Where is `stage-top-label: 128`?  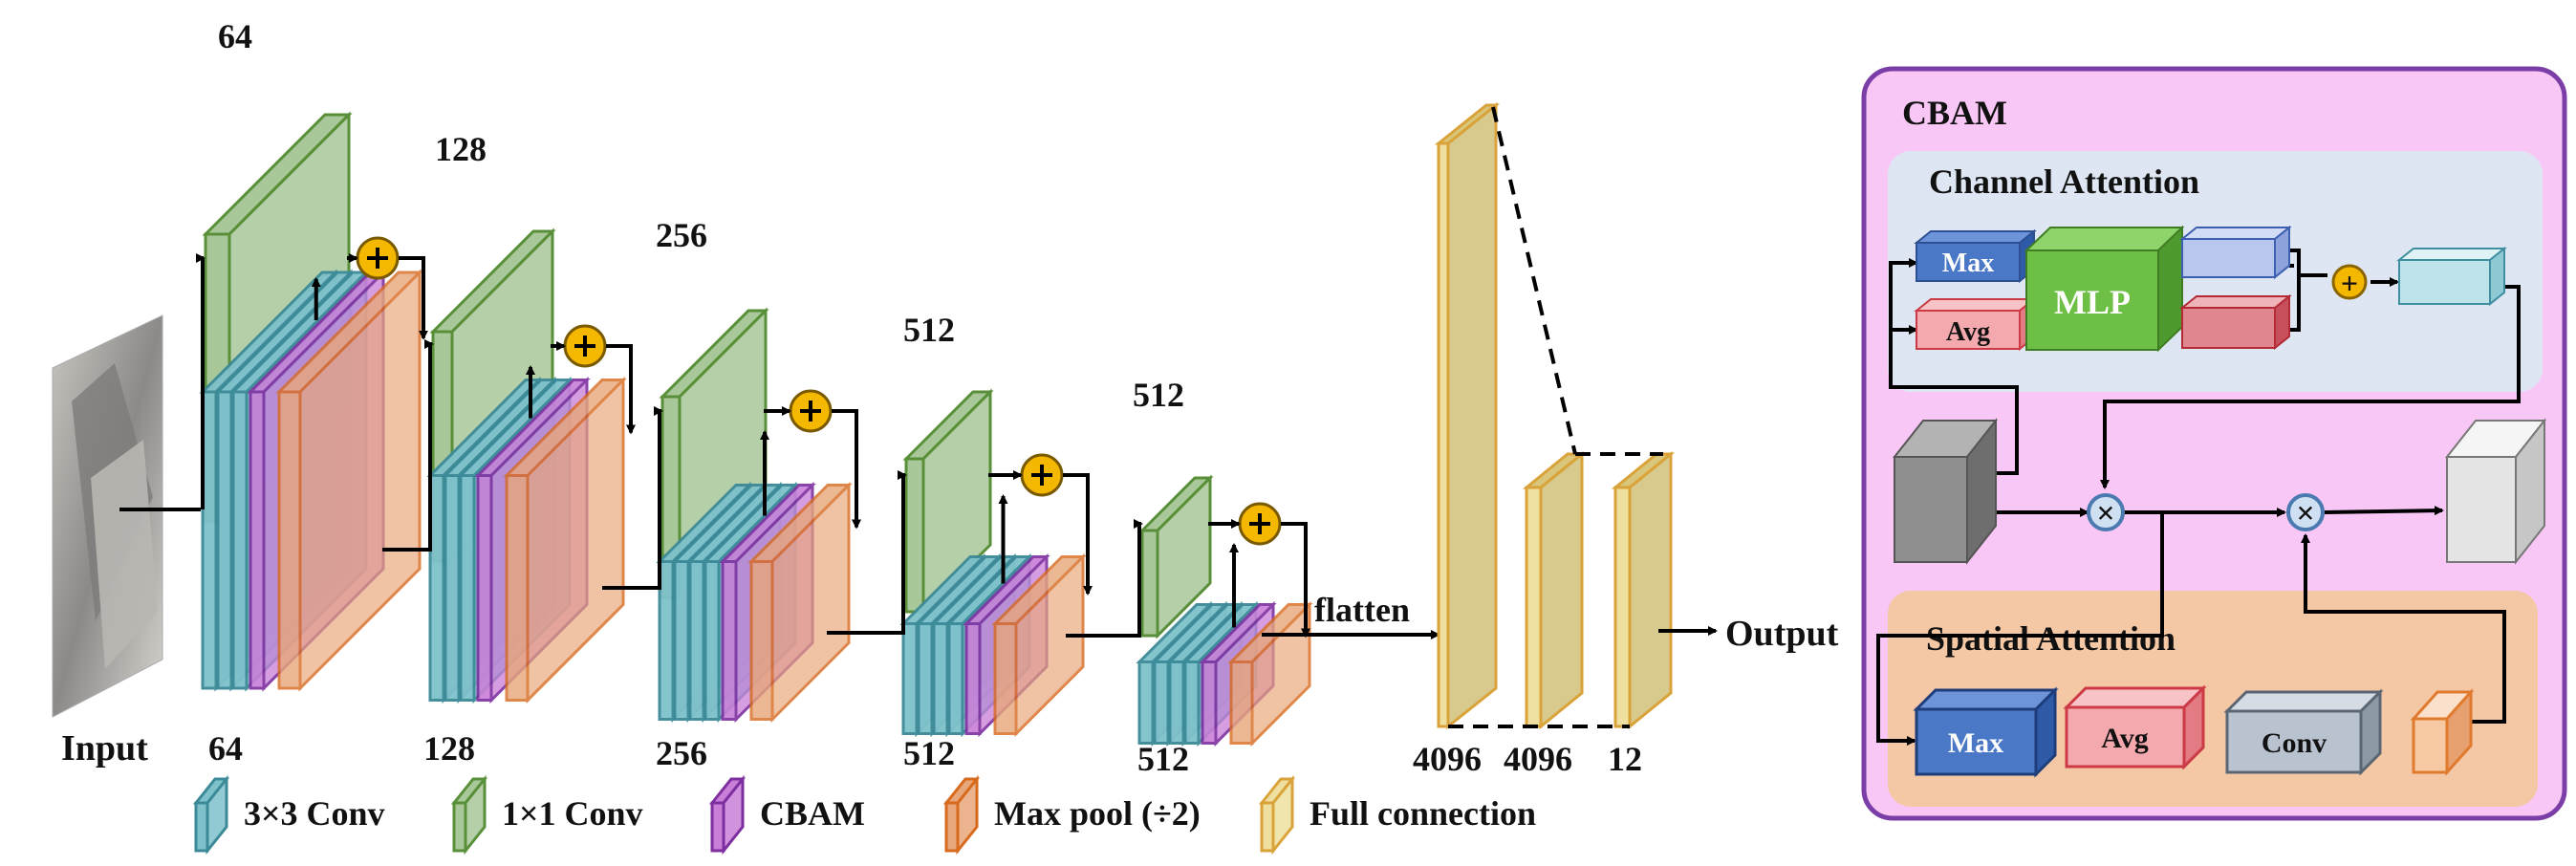
stage-top-label: 128 is located at coordinates (461, 149).